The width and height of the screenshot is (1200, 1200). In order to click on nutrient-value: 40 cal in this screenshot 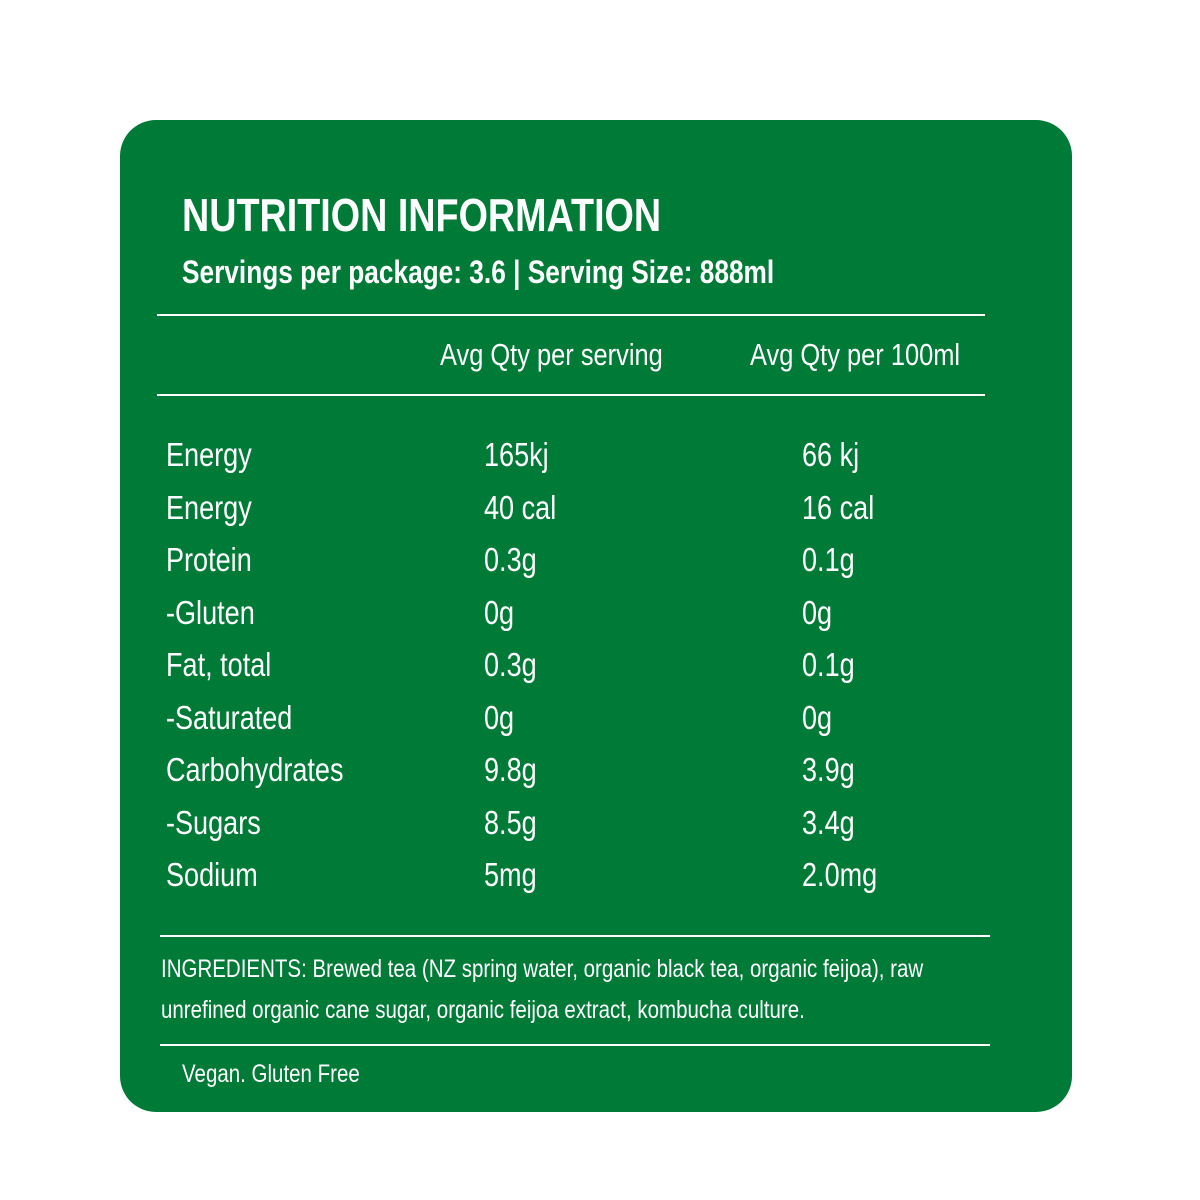, I will do `click(520, 507)`.